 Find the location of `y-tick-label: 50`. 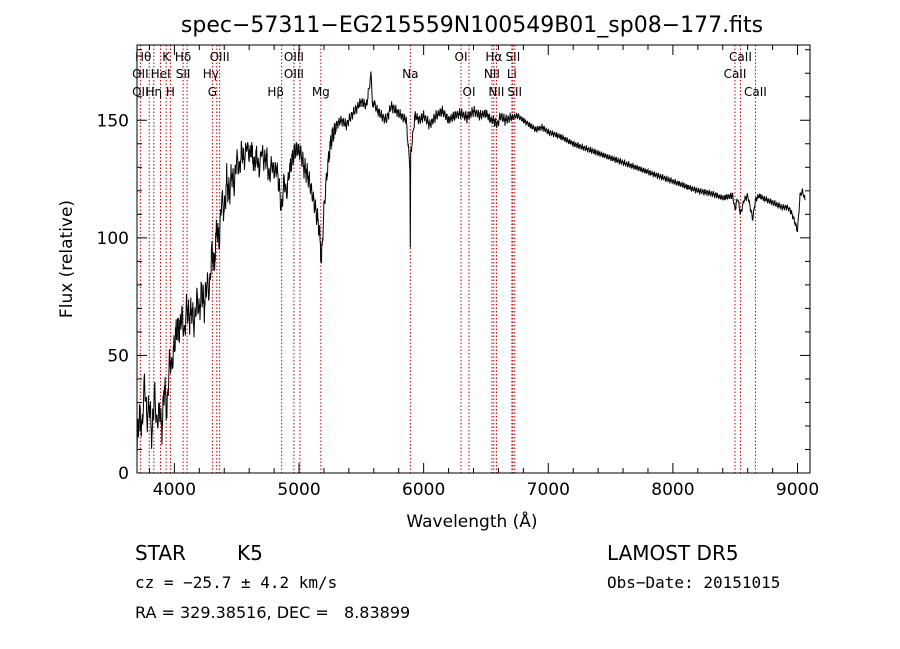

y-tick-label: 50 is located at coordinates (118, 356).